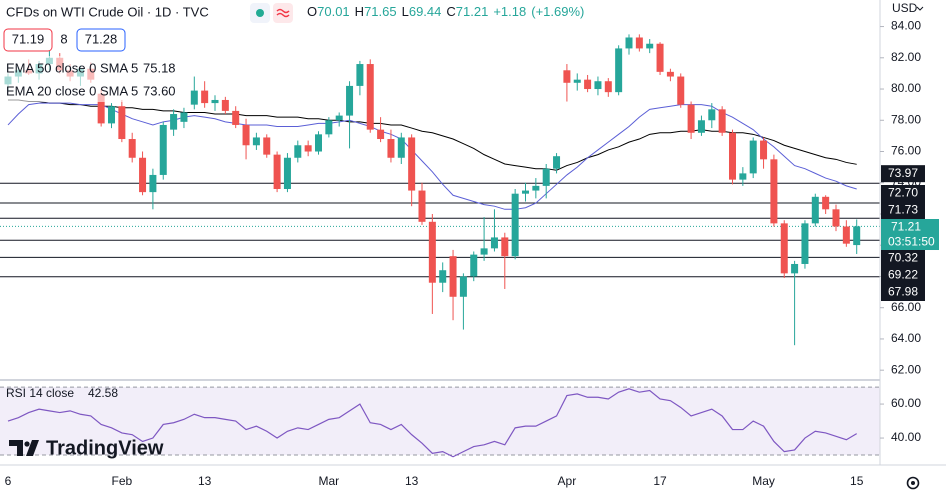  What do you see at coordinates (906, 227) in the screenshot?
I see `price-label: 71.21` at bounding box center [906, 227].